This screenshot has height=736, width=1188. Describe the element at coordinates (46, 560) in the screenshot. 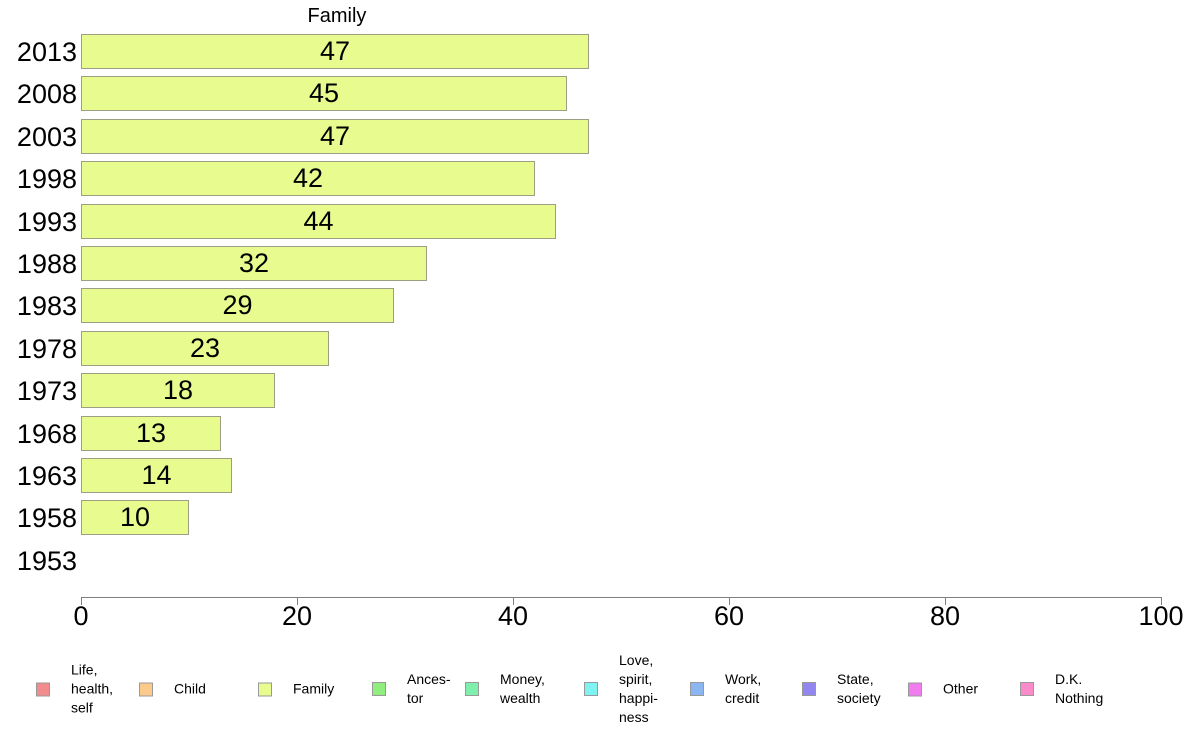

I see `year-label-1953: 1953` at that location.